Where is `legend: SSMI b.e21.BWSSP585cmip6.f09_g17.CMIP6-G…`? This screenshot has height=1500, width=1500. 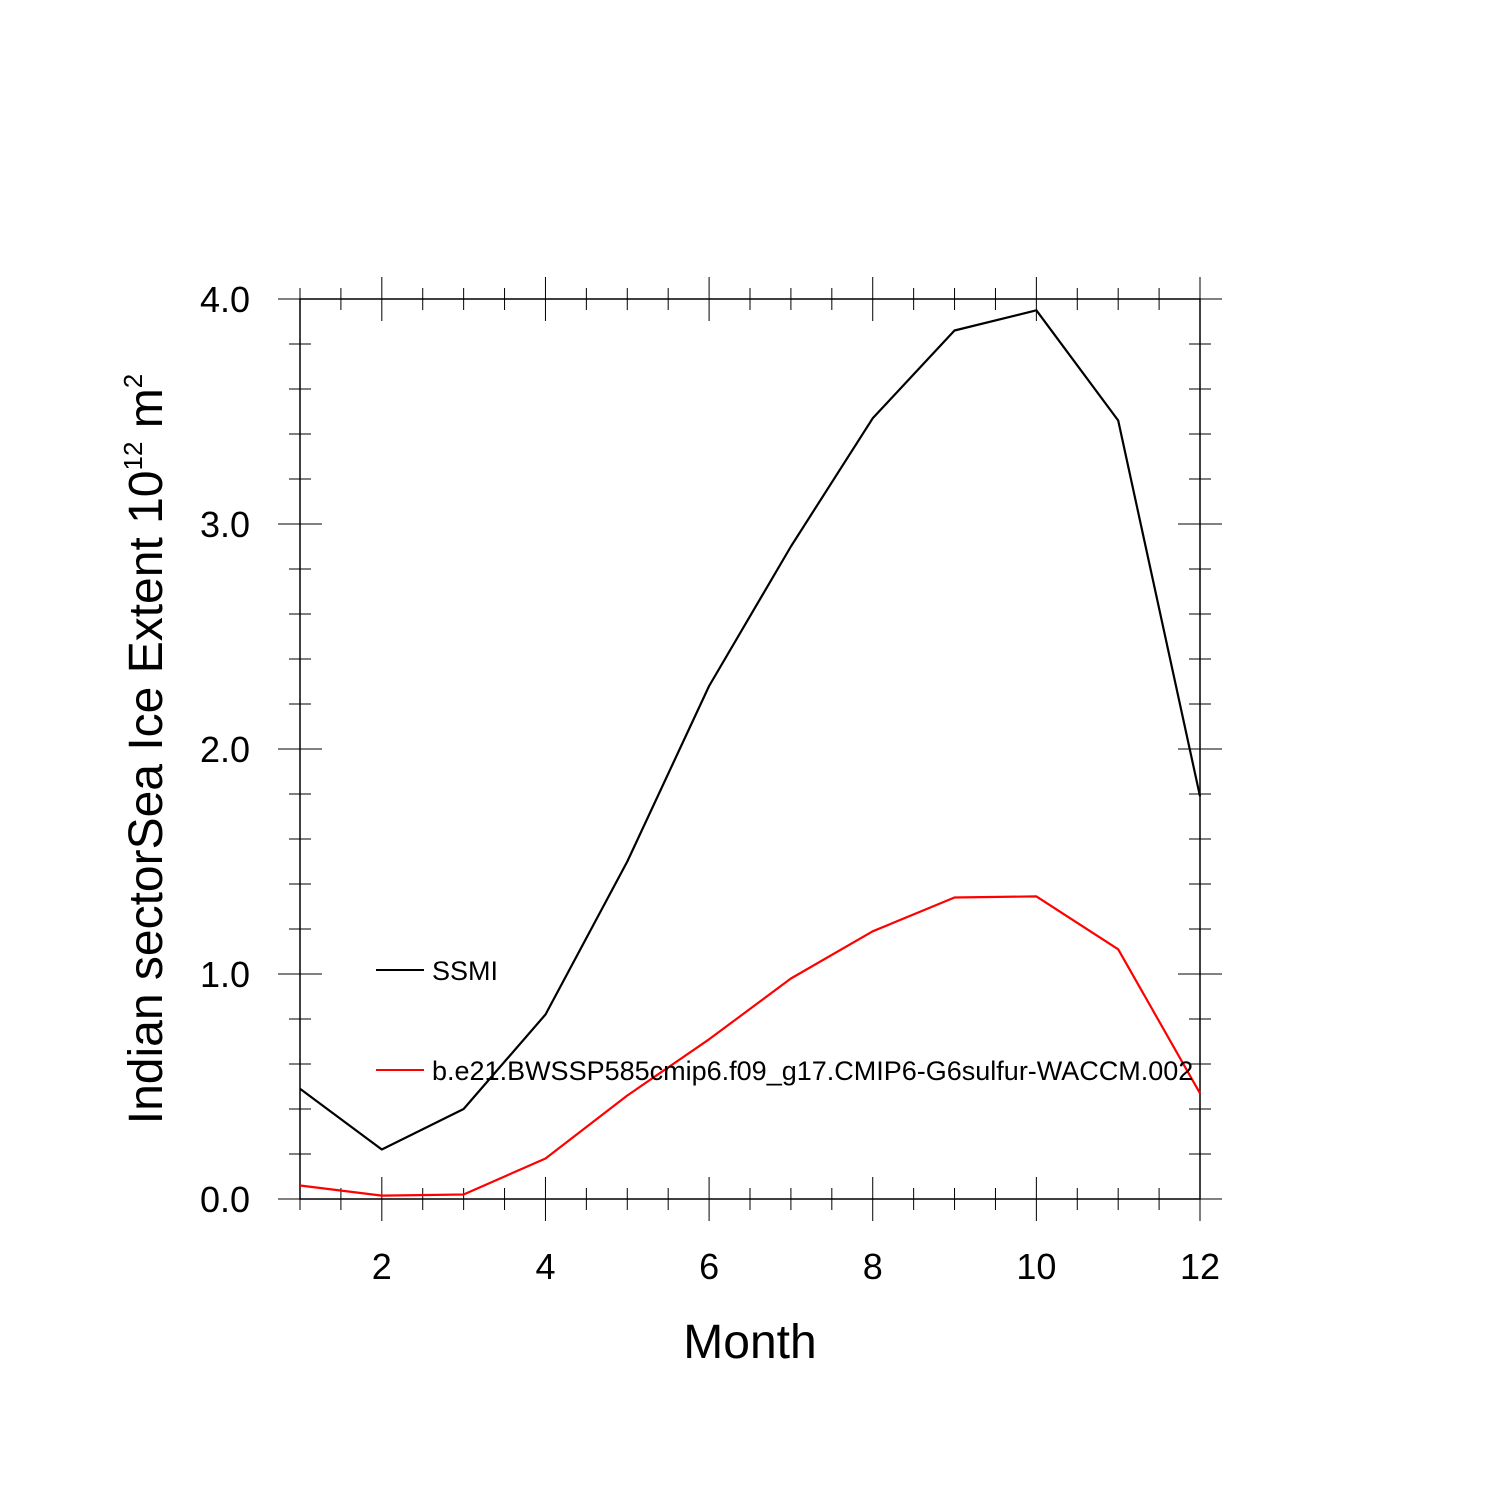
legend: SSMI b.e21.BWSSP585cmip6.f09_g17.CMIP6-G… is located at coordinates (784, 1021).